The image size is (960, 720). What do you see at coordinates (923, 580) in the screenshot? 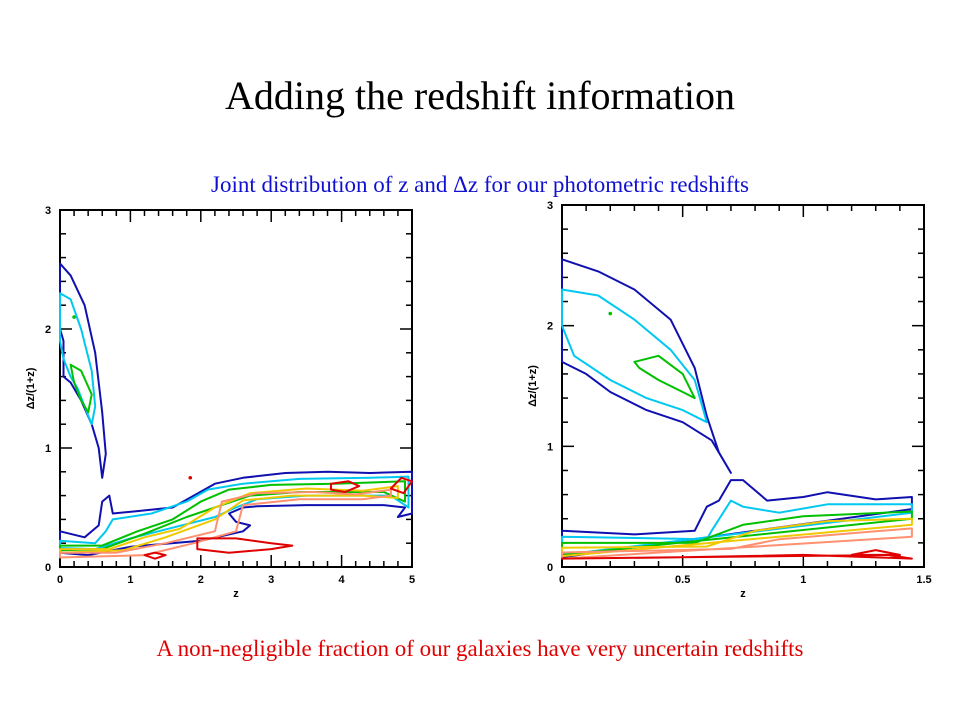
I see `x-tick-label-1-3: 1.5` at bounding box center [923, 580].